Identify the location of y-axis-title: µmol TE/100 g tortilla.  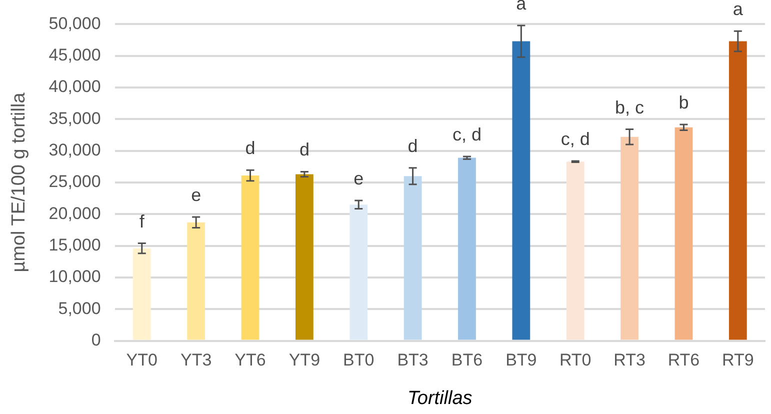
(19, 182).